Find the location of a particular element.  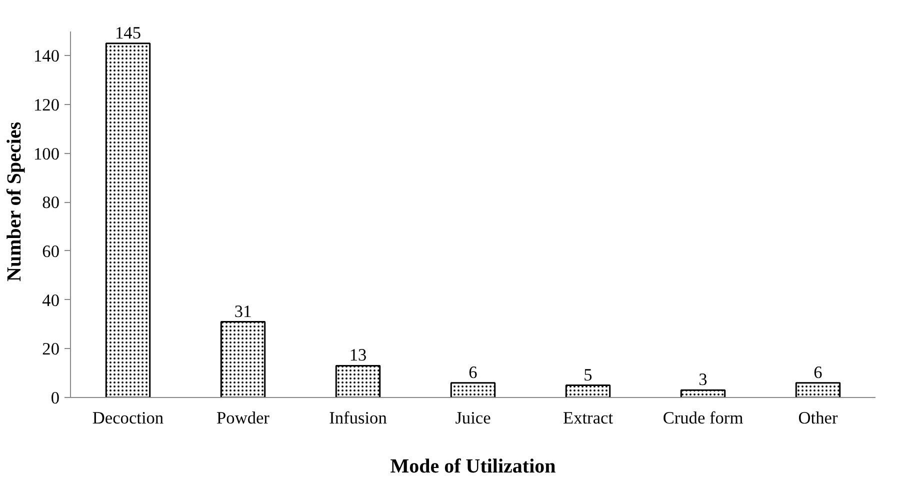

data-label: 5 is located at coordinates (588, 374).